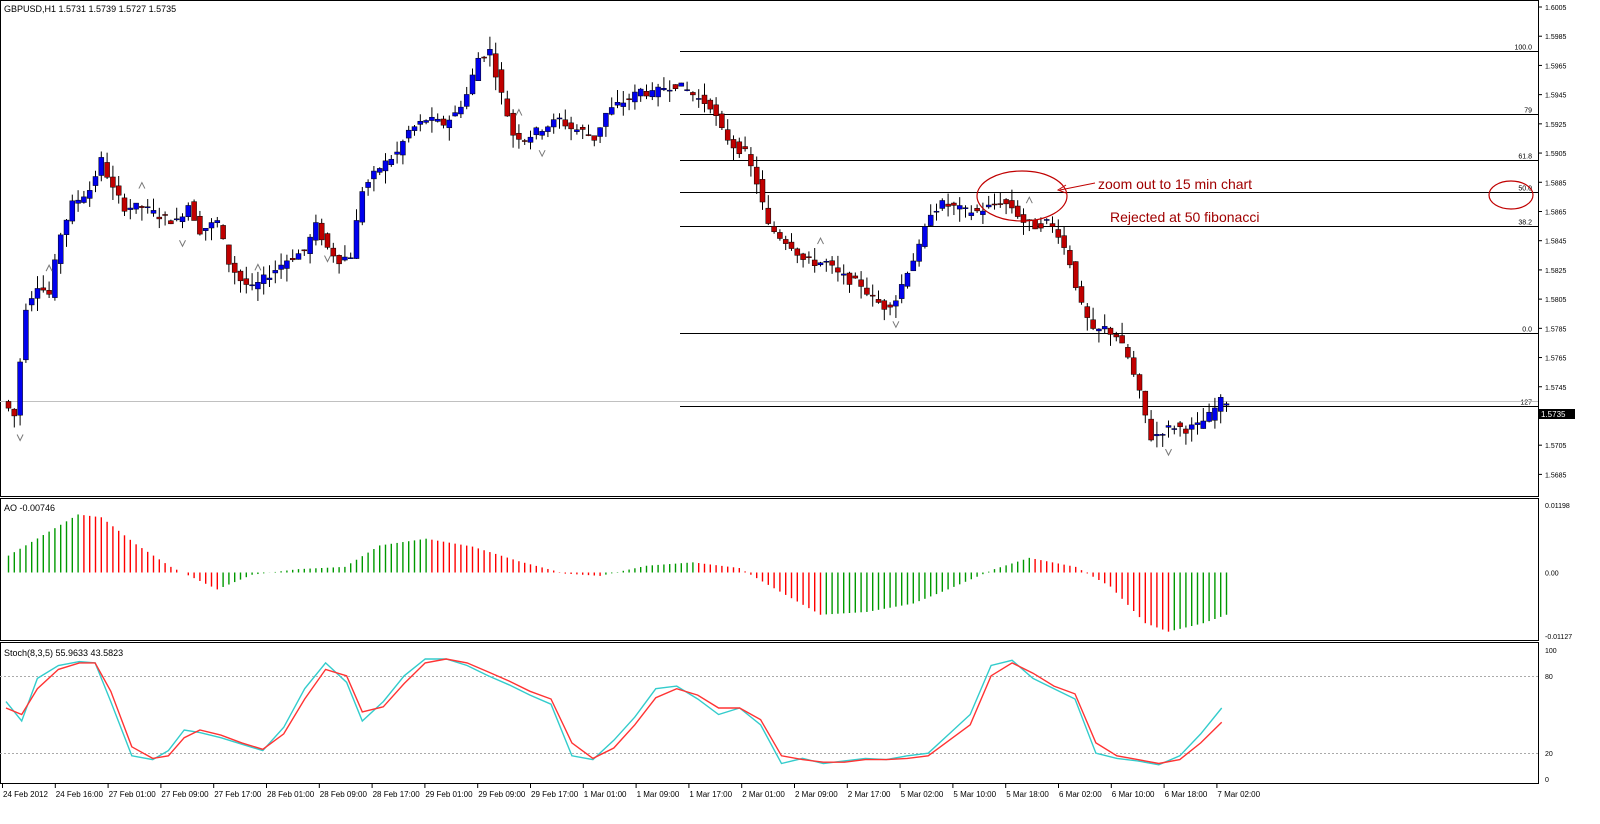 Image resolution: width=1600 pixels, height=824 pixels. I want to click on stoch-tick-label: 0, so click(1547, 780).